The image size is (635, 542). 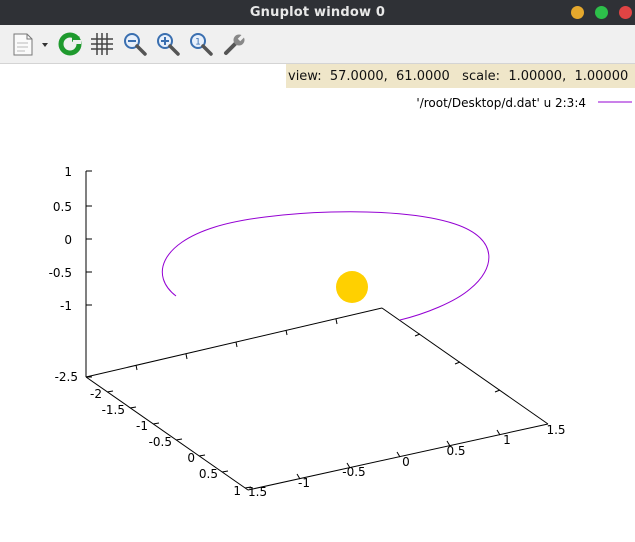 I want to click on left-axis-tick-label: -2, so click(x=96, y=394).